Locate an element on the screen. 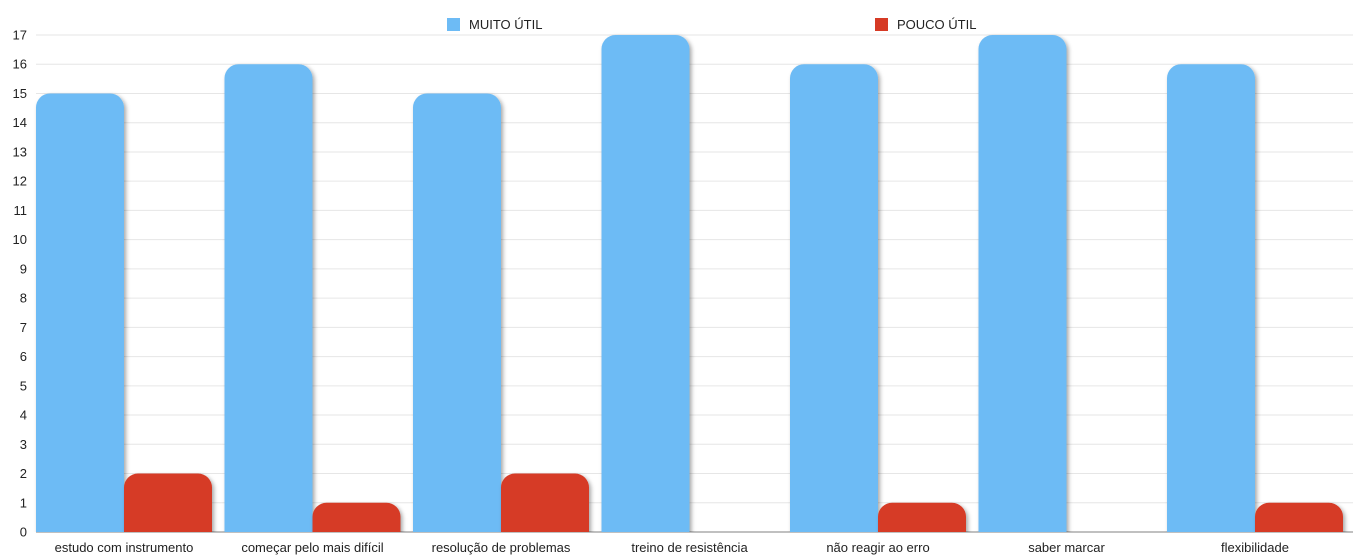 The width and height of the screenshot is (1353, 556). x-tick-label: estudo com instrumento is located at coordinates (124, 547).